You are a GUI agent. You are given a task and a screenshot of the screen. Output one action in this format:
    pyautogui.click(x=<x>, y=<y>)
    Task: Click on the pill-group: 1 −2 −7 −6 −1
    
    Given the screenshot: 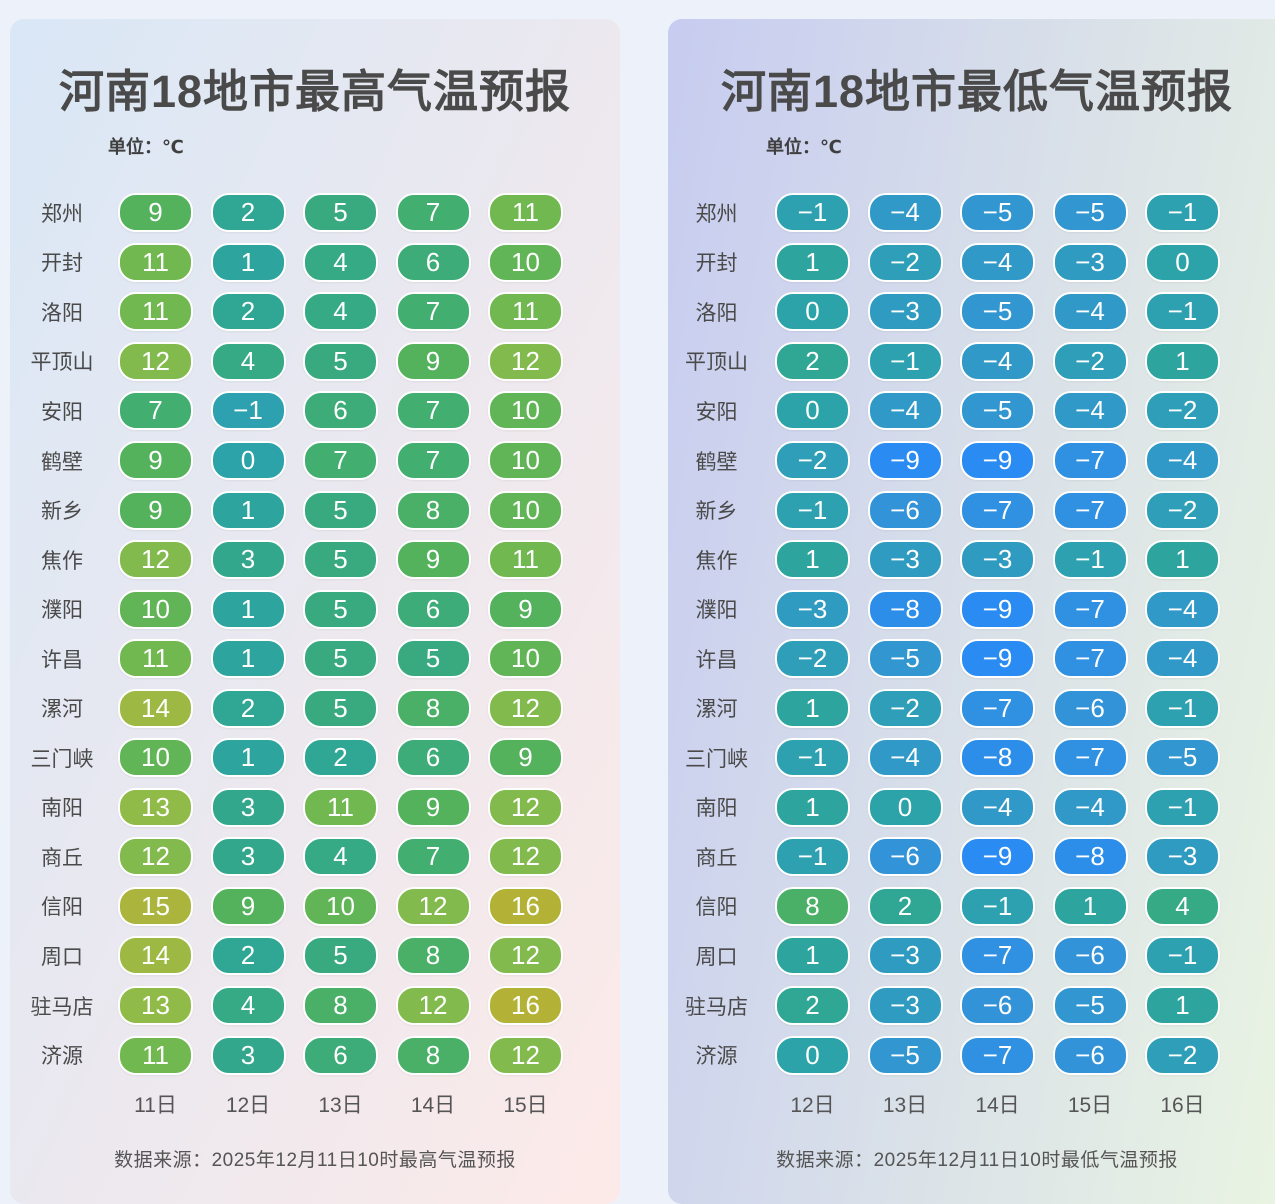 What is the action you would take?
    pyautogui.click(x=997, y=708)
    